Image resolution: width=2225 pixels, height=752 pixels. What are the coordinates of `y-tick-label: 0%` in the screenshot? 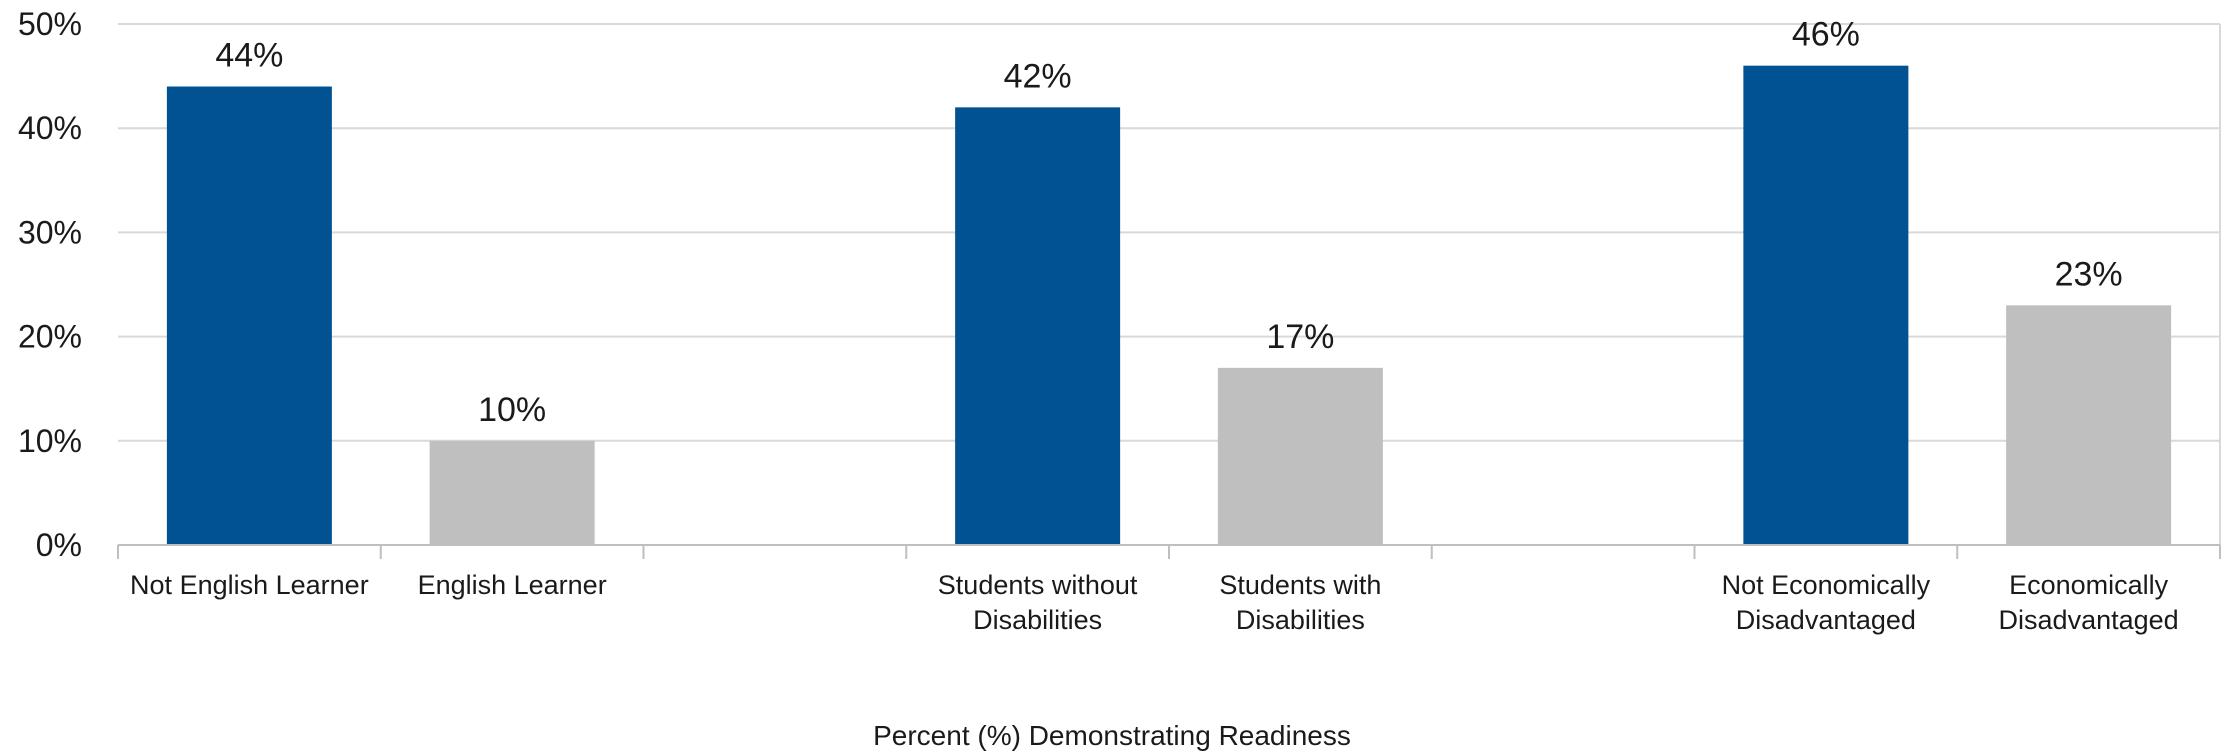 It's located at (59, 545).